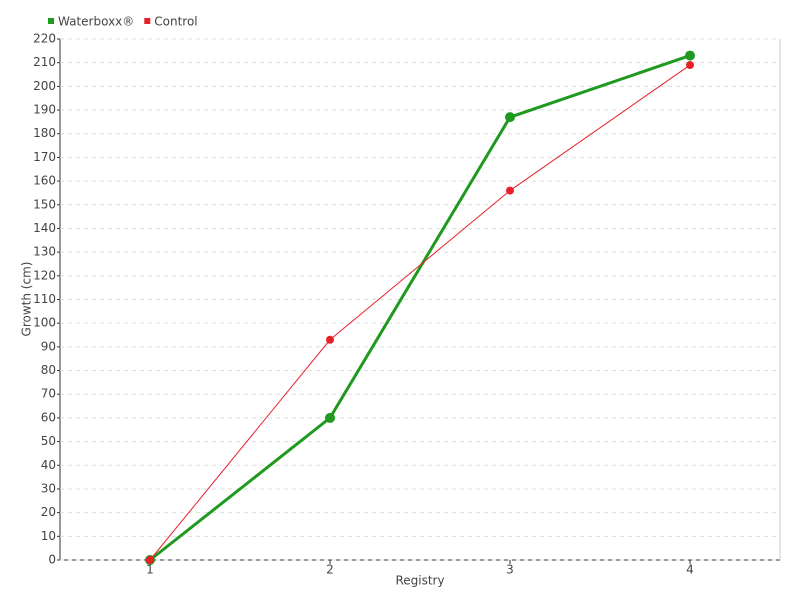  Describe the element at coordinates (44, 299) in the screenshot. I see `y-tick-label: 110` at that location.